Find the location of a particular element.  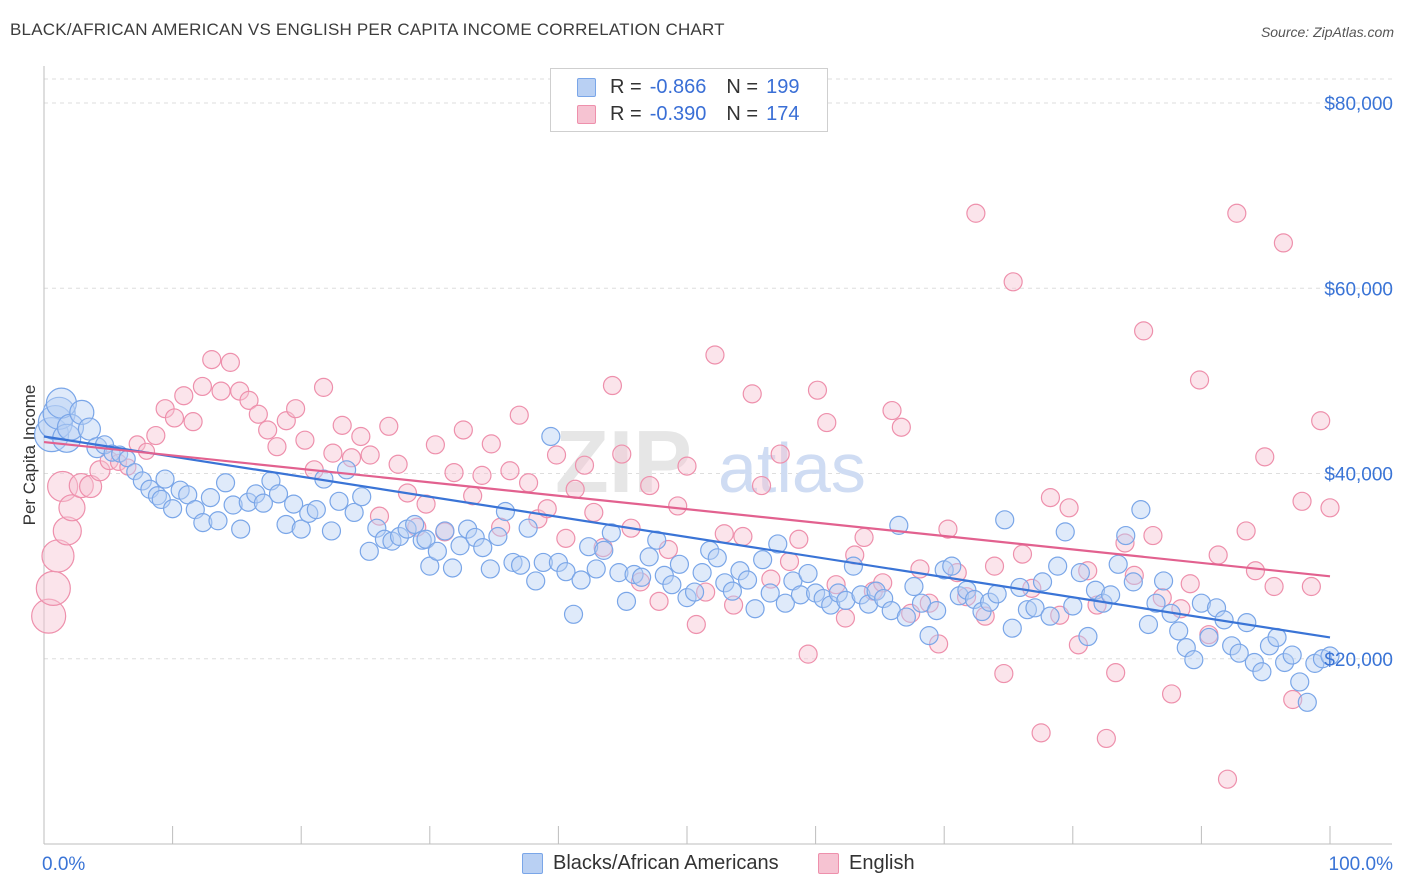

y-tick-label: $80,000 is located at coordinates (1358, 104).